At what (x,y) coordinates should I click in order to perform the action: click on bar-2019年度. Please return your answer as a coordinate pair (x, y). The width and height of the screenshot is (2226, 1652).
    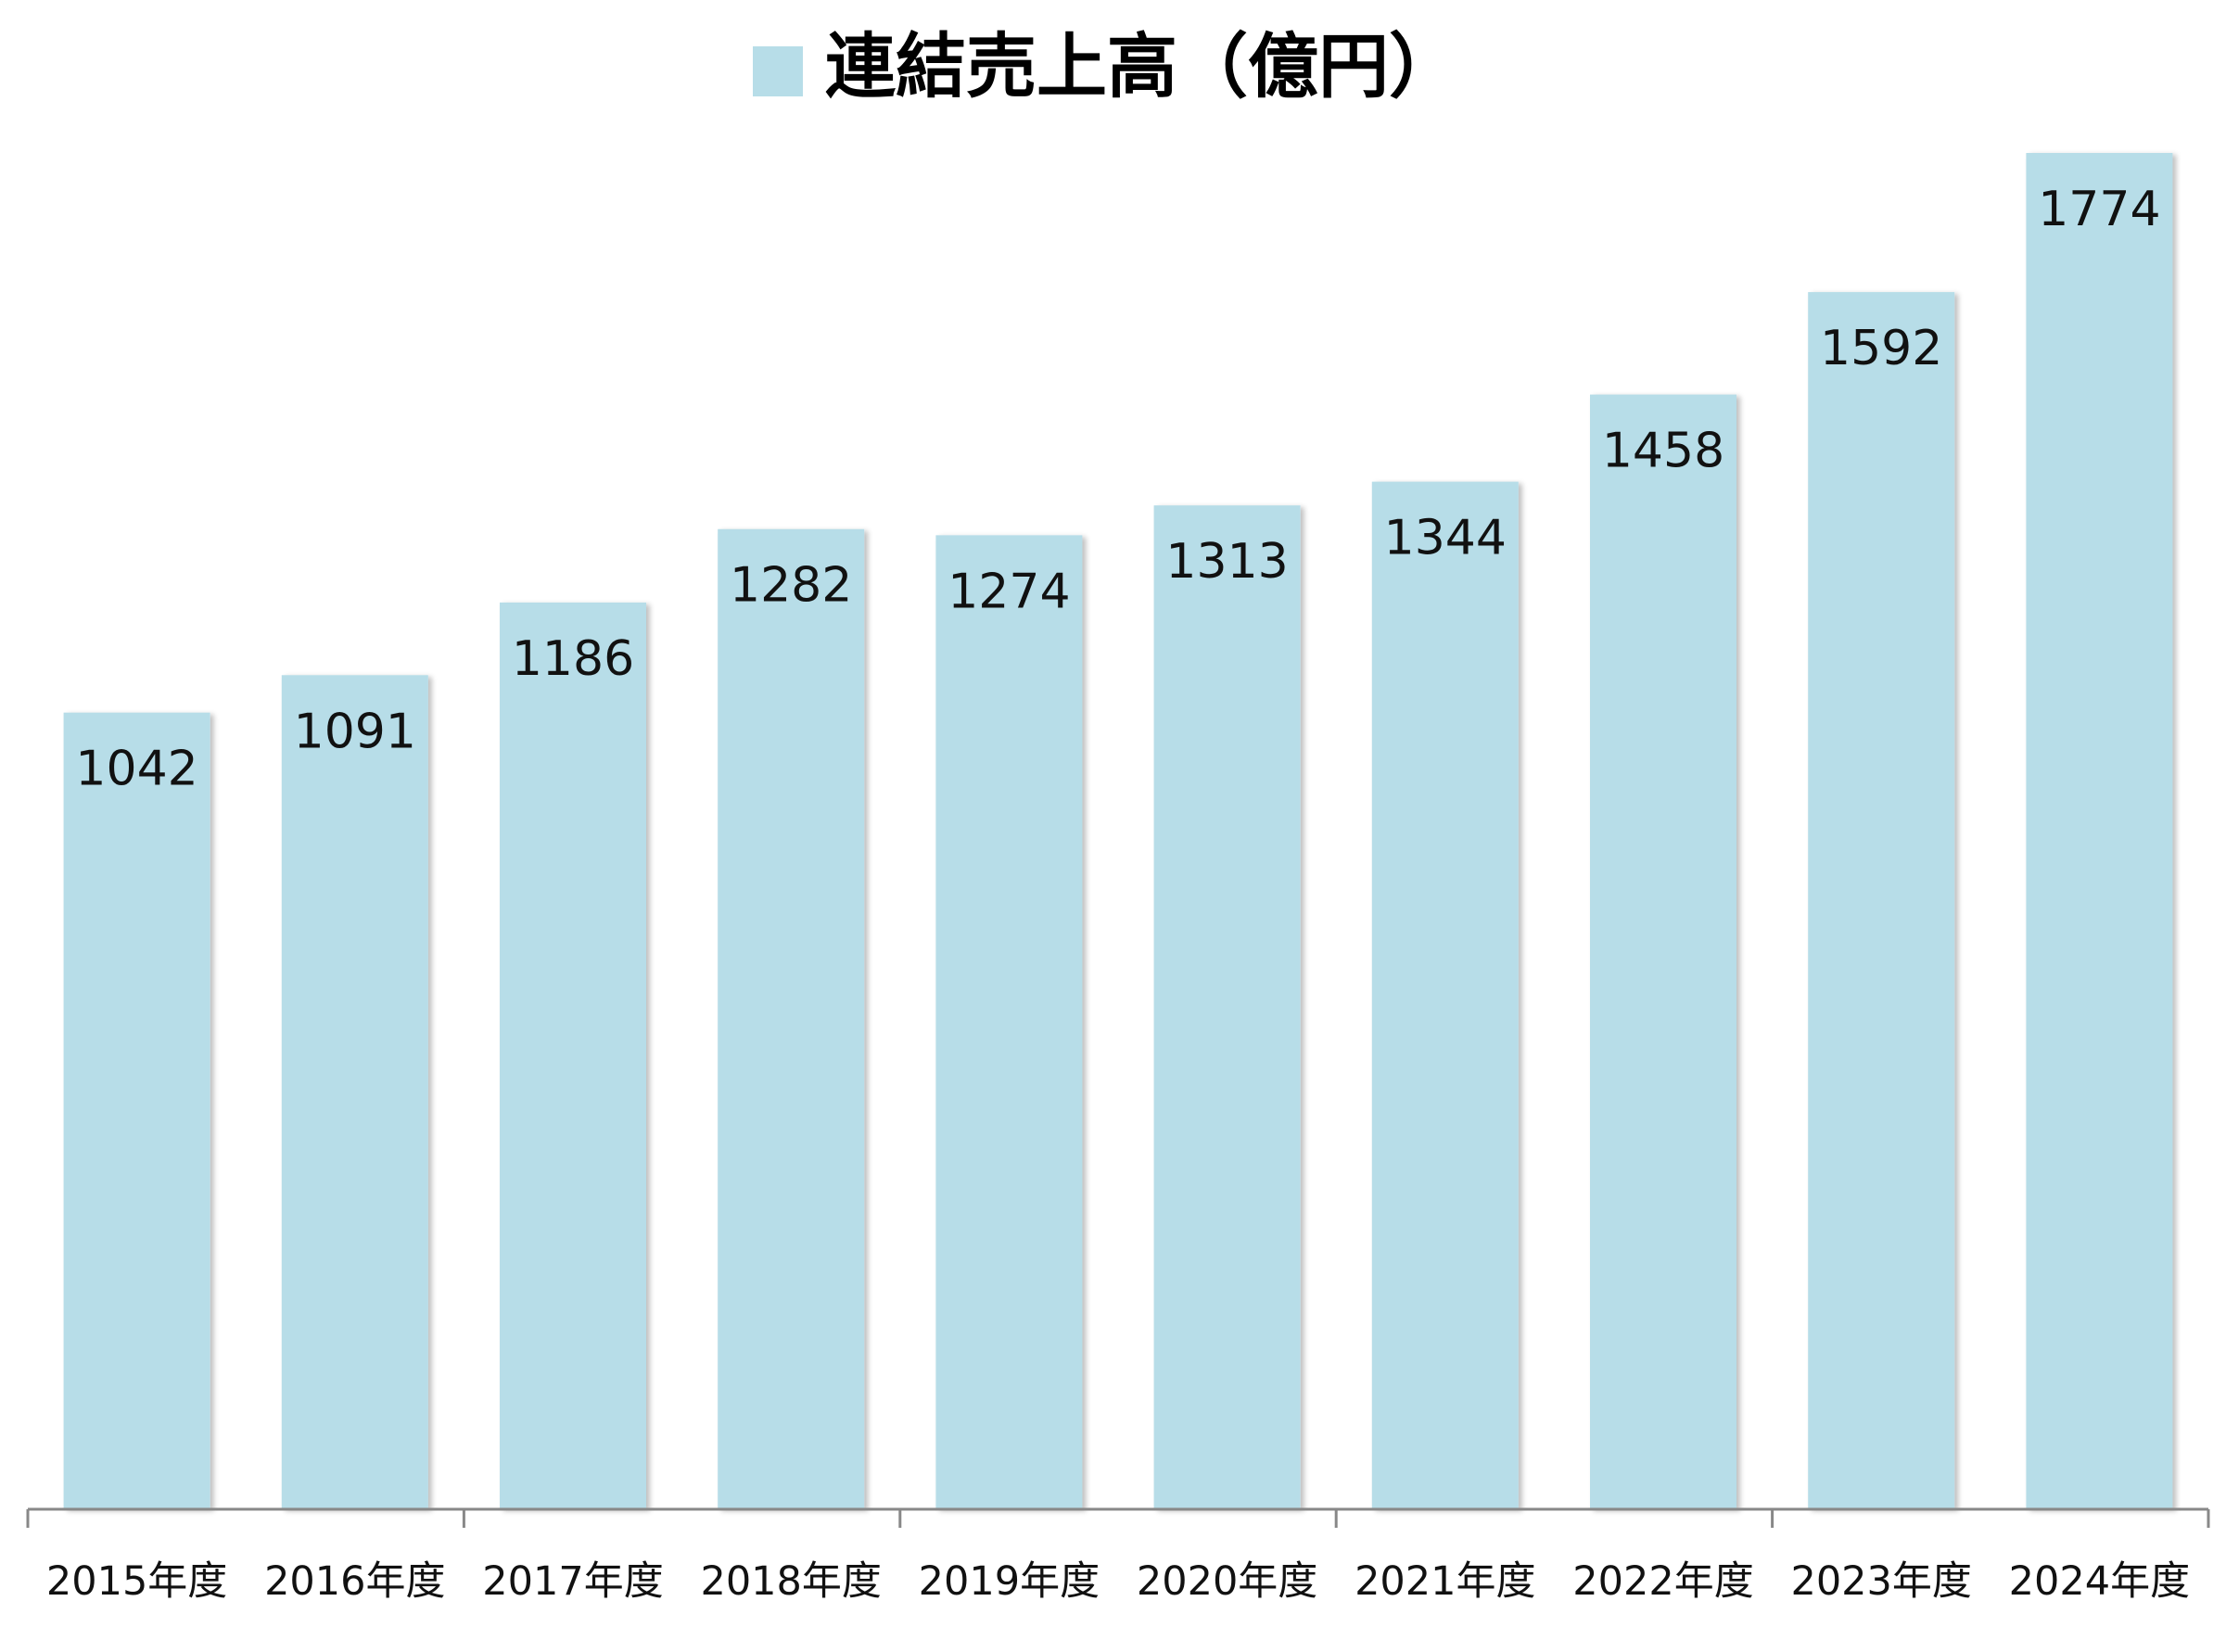
    Looking at the image, I should click on (1009, 1022).